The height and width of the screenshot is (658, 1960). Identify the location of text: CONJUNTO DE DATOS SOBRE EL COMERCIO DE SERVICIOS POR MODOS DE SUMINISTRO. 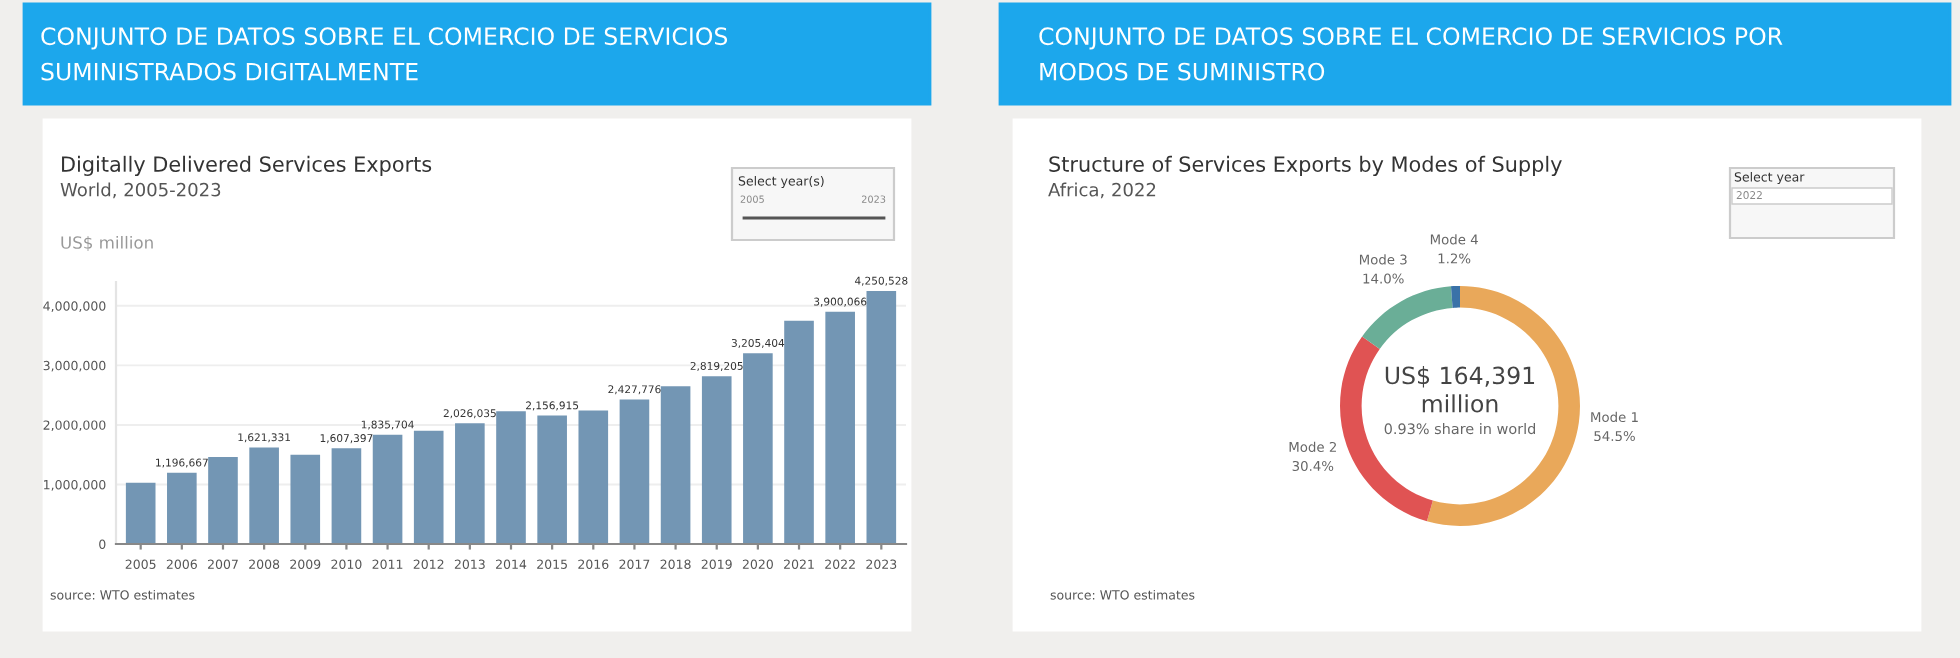
(1411, 54).